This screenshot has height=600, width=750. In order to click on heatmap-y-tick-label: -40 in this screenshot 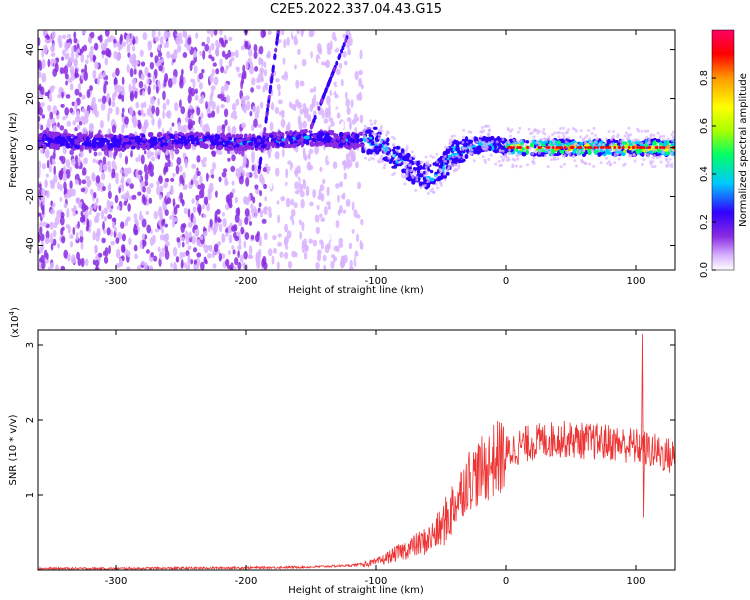, I will do `click(30, 245)`.